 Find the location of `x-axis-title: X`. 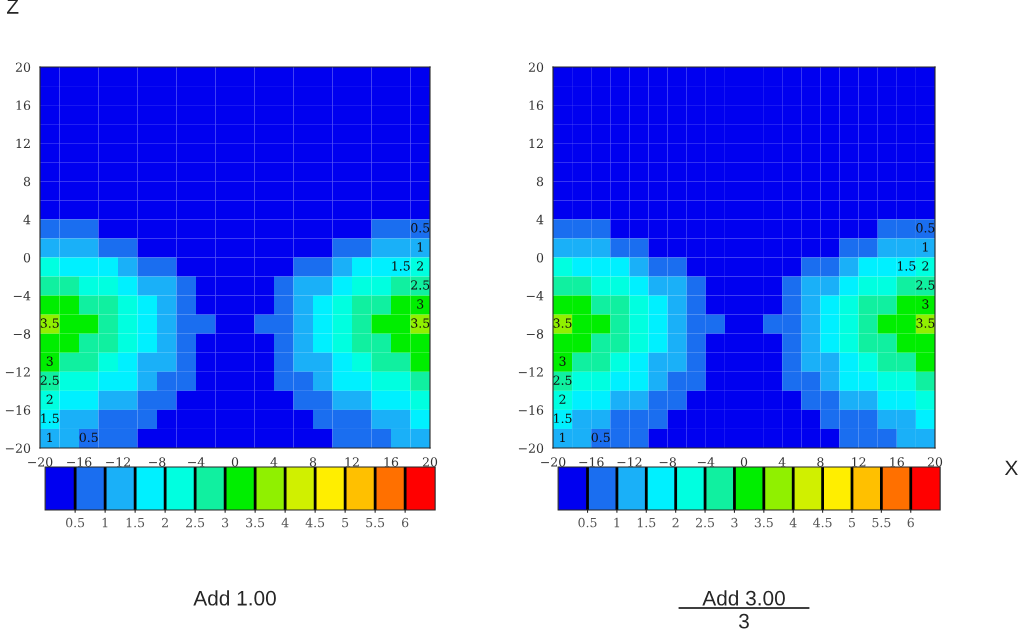

x-axis-title: X is located at coordinates (1011, 468).